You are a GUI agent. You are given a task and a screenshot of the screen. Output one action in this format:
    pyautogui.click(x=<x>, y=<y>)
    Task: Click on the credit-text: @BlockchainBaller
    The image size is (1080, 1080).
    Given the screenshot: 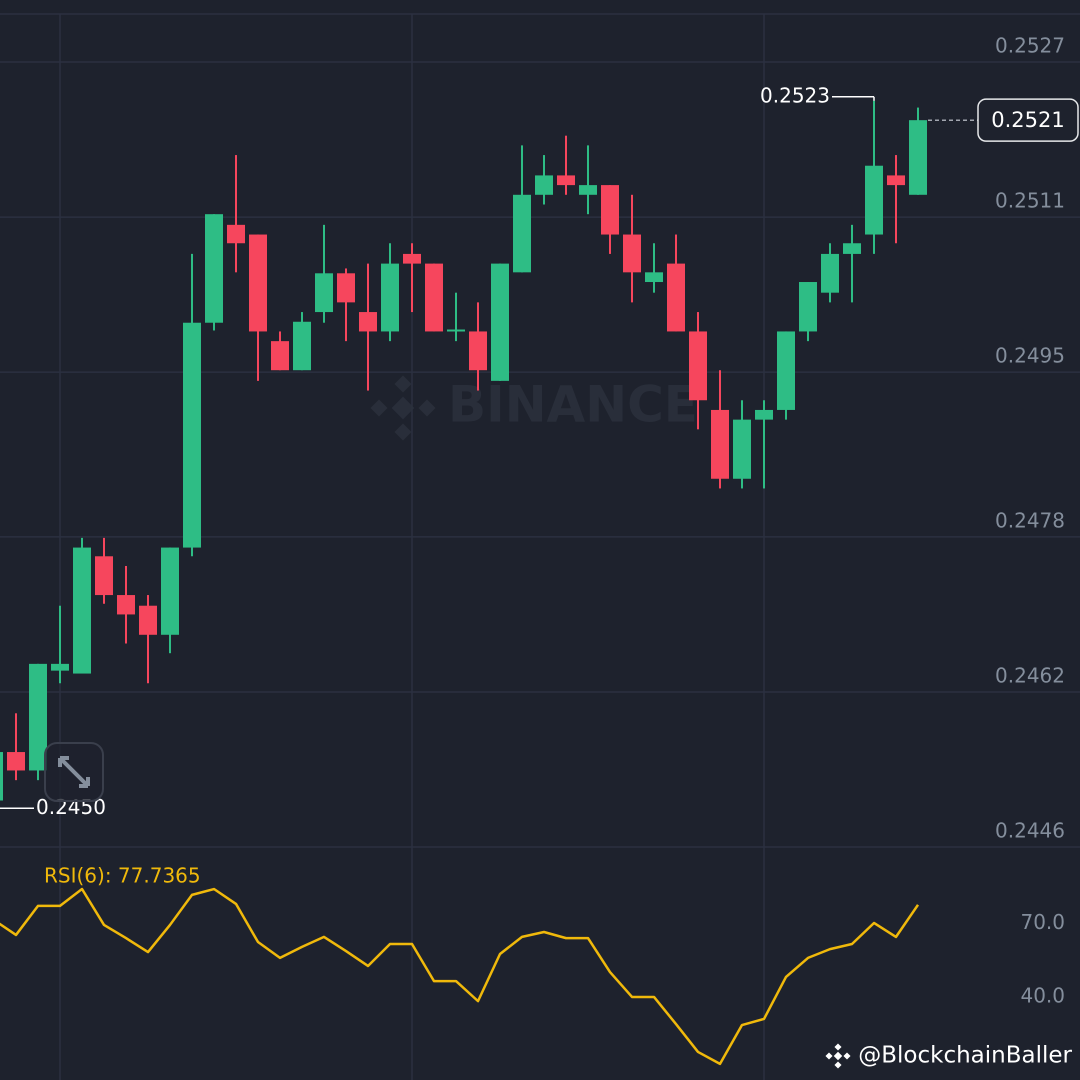 What is the action you would take?
    pyautogui.click(x=965, y=1056)
    